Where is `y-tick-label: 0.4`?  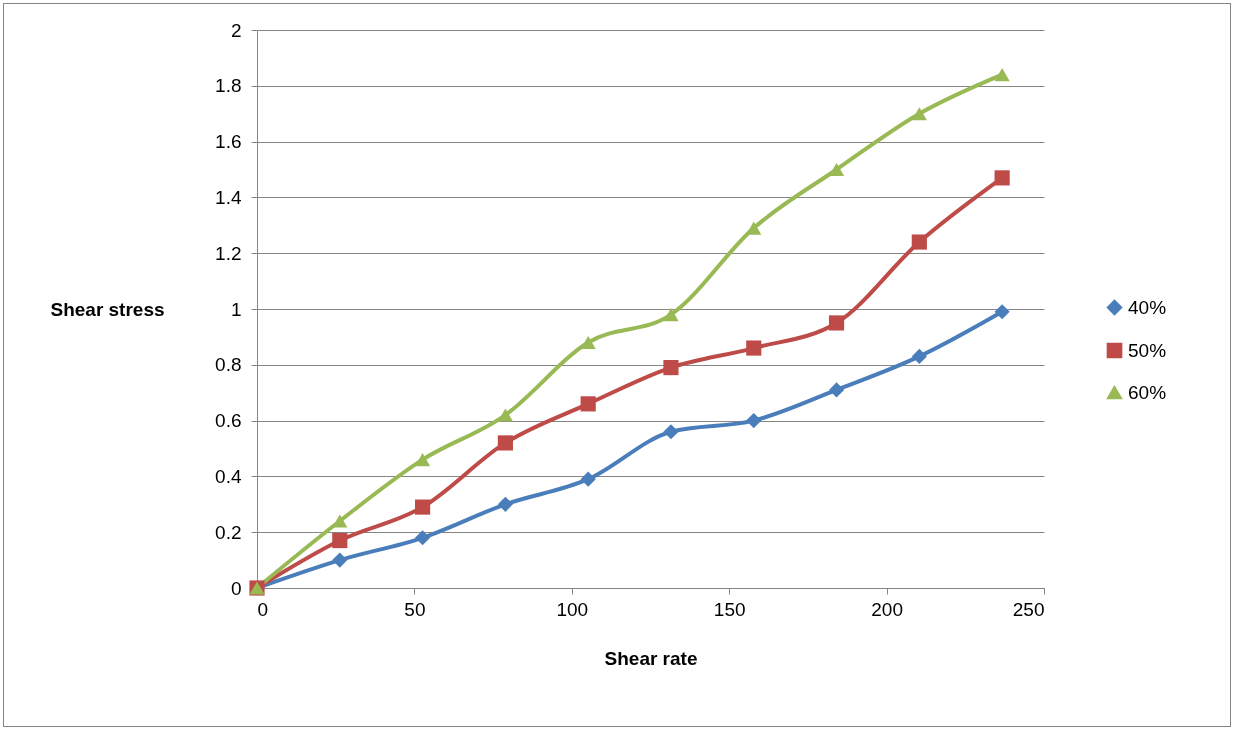
y-tick-label: 0.4 is located at coordinates (228, 476).